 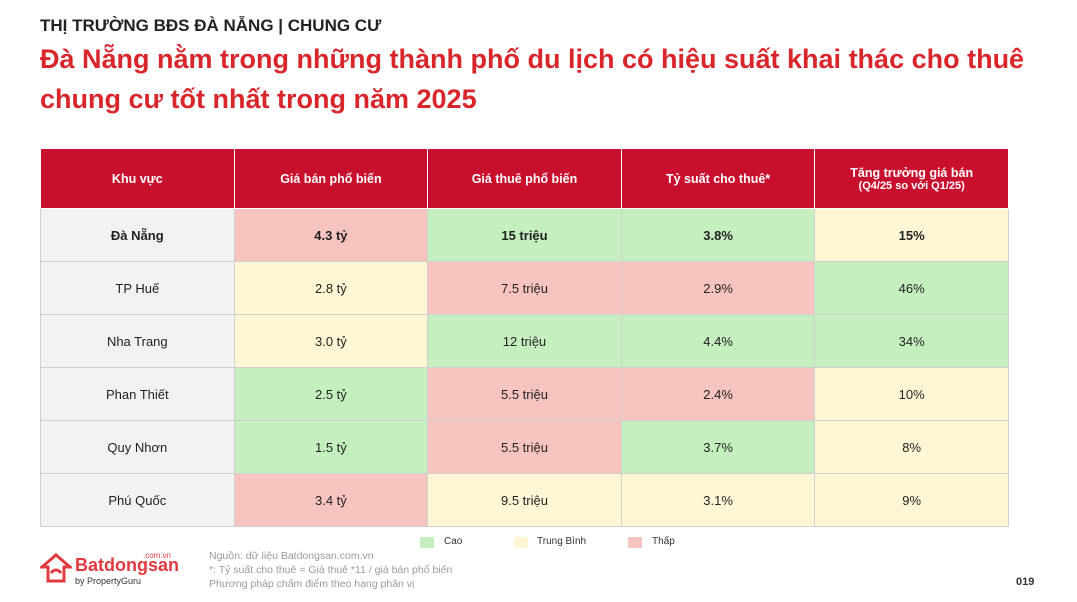 I want to click on cell: 3.1%, so click(x=718, y=500).